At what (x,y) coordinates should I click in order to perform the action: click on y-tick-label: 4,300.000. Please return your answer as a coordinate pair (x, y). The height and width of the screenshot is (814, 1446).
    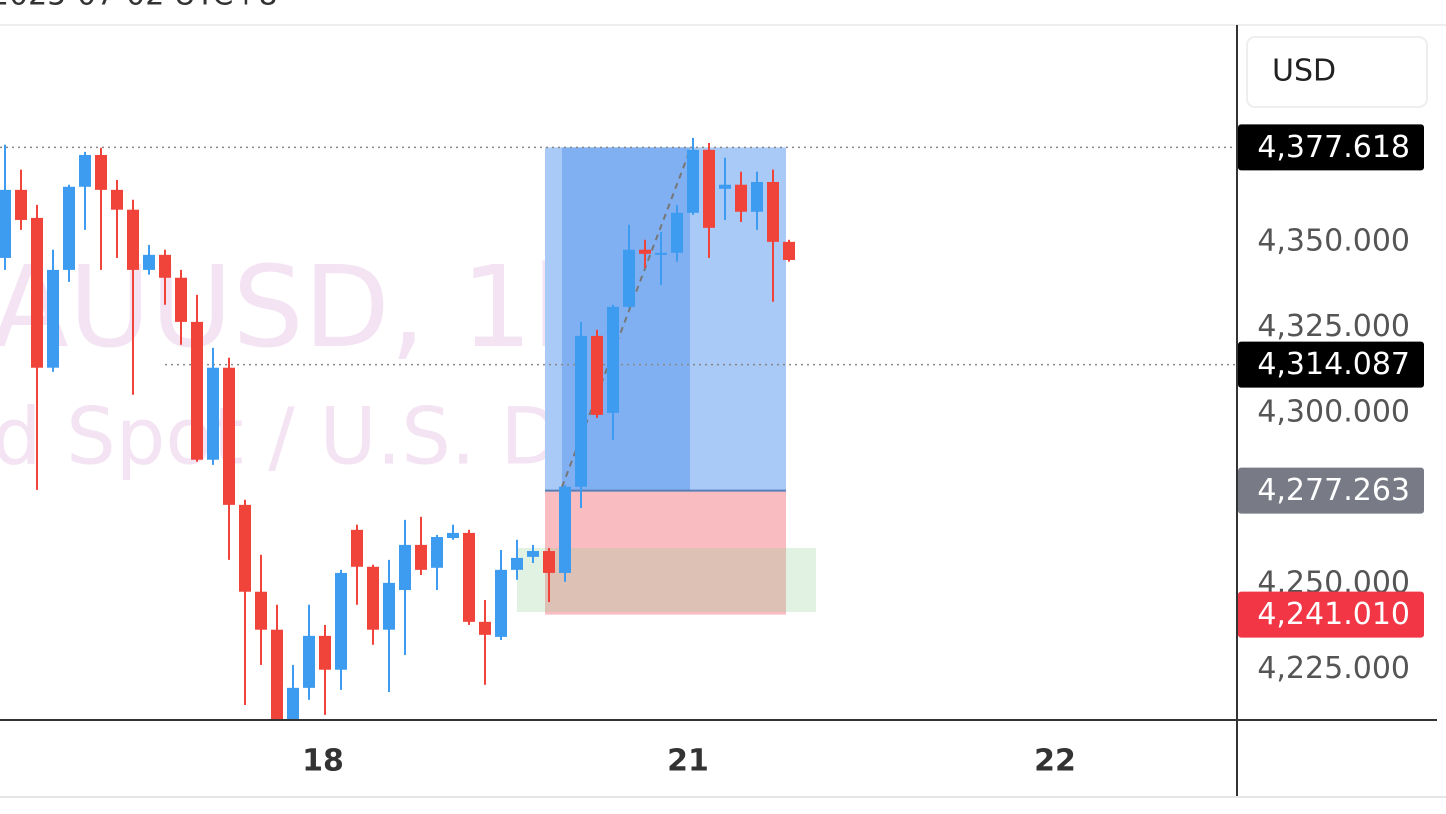
    Looking at the image, I should click on (1333, 411).